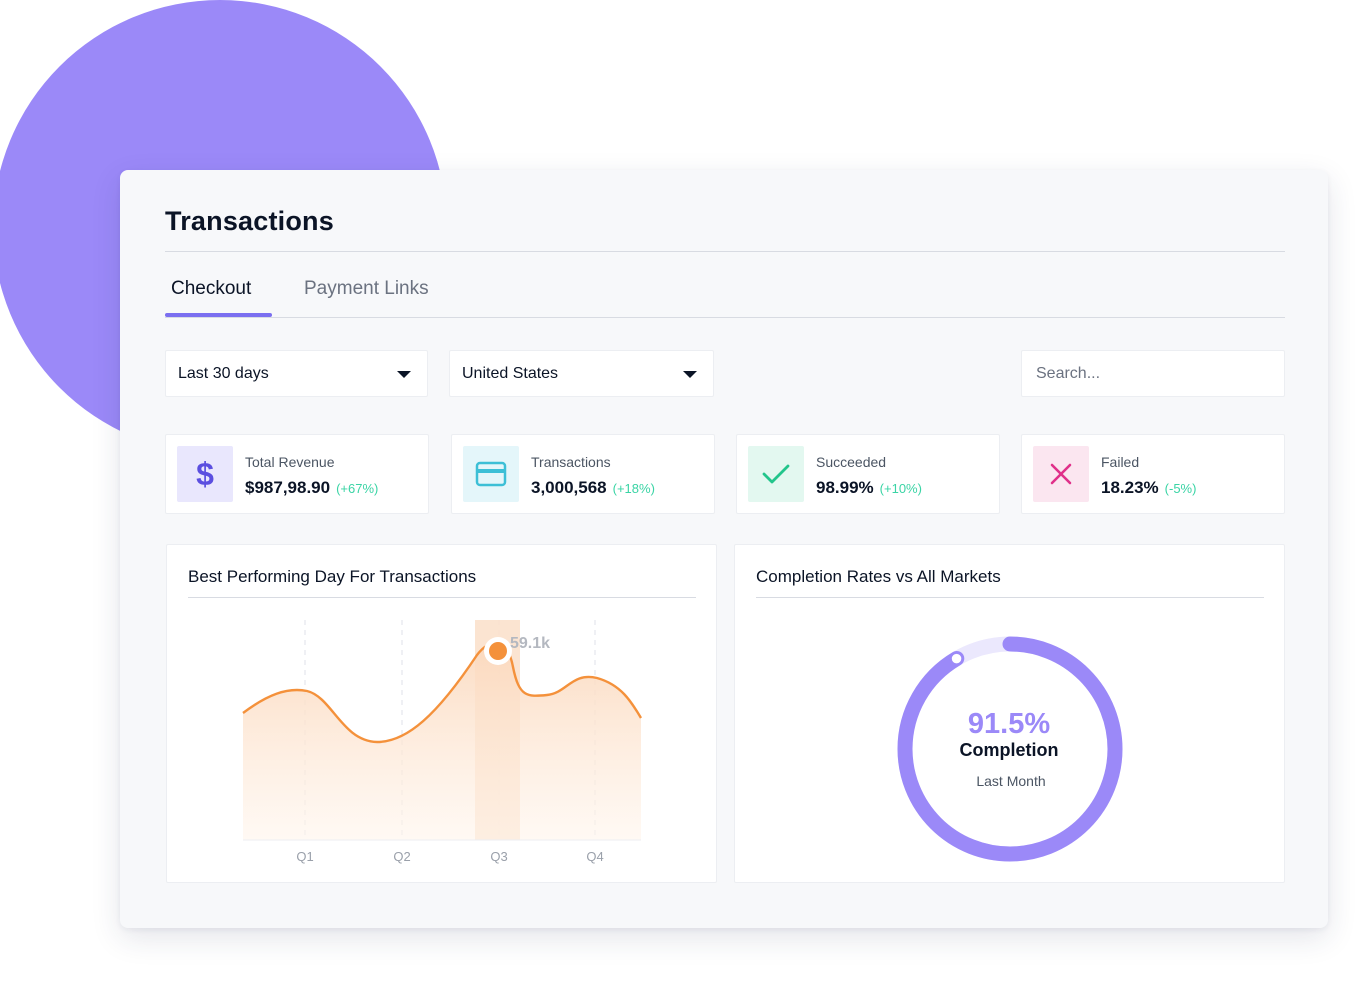 This screenshot has height=988, width=1370. I want to click on completion-value: 91.5%, so click(1009, 724).